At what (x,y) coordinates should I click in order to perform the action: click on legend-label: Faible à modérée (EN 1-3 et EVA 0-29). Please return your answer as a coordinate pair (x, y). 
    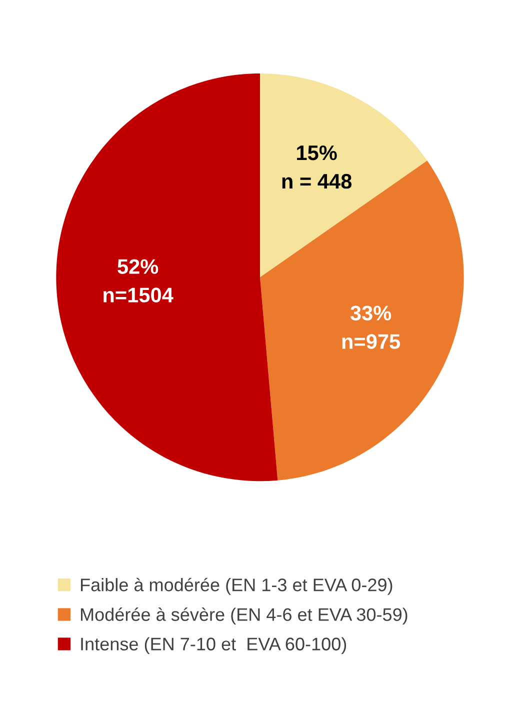
    Looking at the image, I should click on (236, 586).